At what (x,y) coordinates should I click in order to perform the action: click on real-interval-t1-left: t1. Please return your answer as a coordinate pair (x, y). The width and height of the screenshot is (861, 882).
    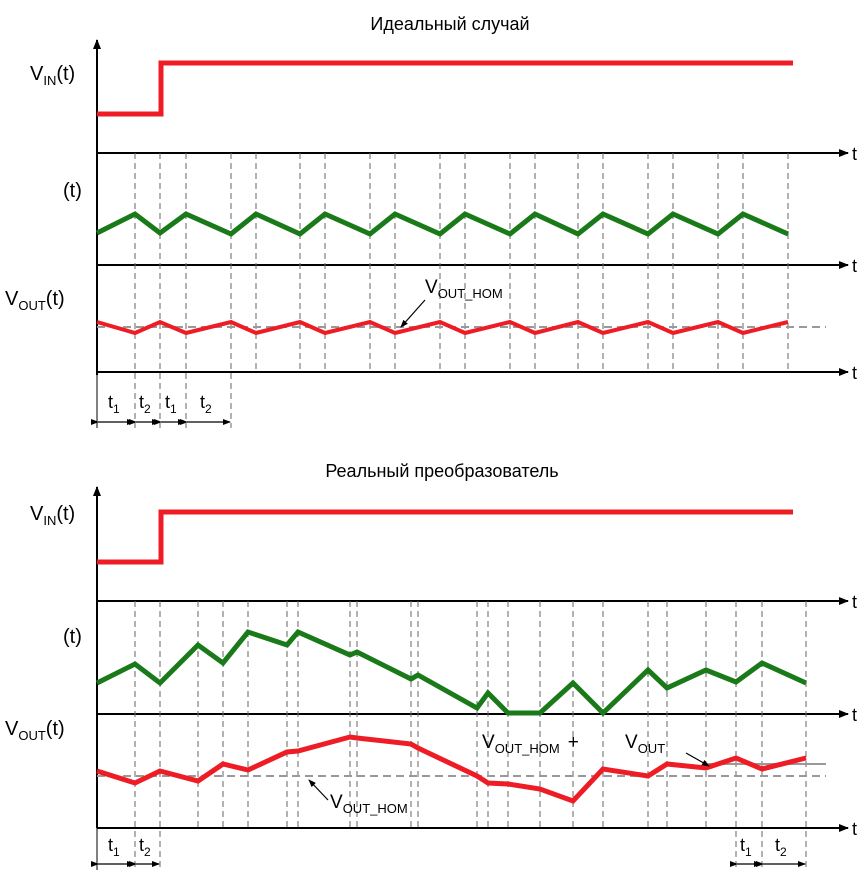
    Looking at the image, I should click on (114, 847).